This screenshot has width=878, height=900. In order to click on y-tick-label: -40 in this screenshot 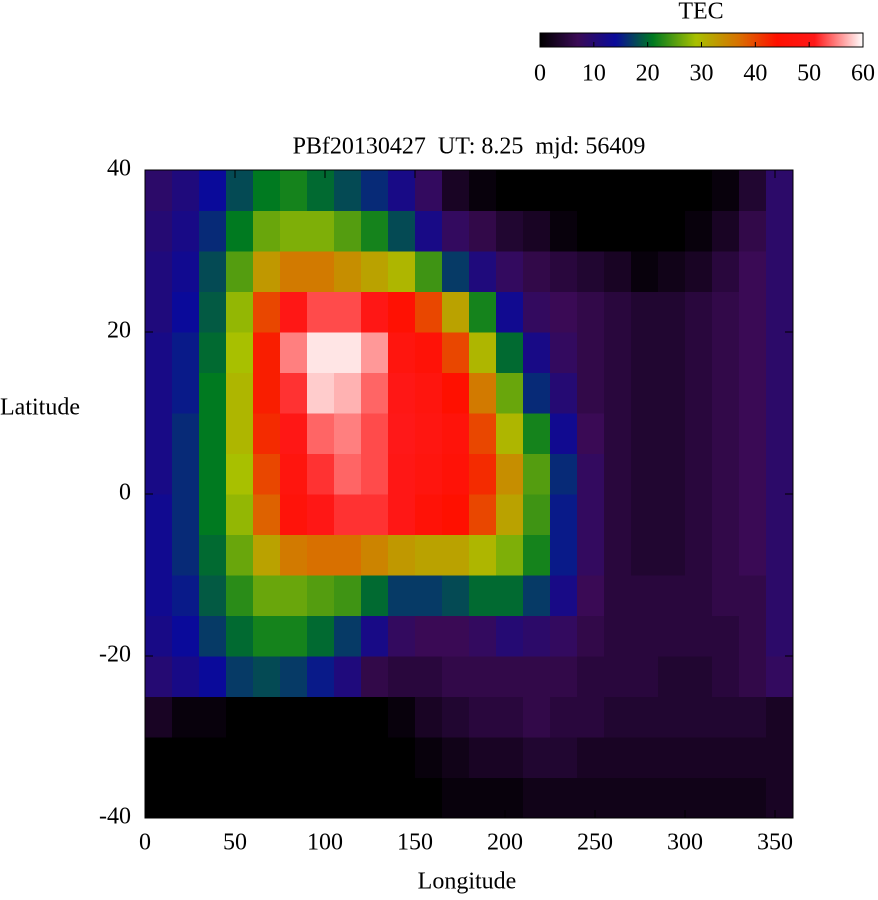, I will do `click(115, 817)`.